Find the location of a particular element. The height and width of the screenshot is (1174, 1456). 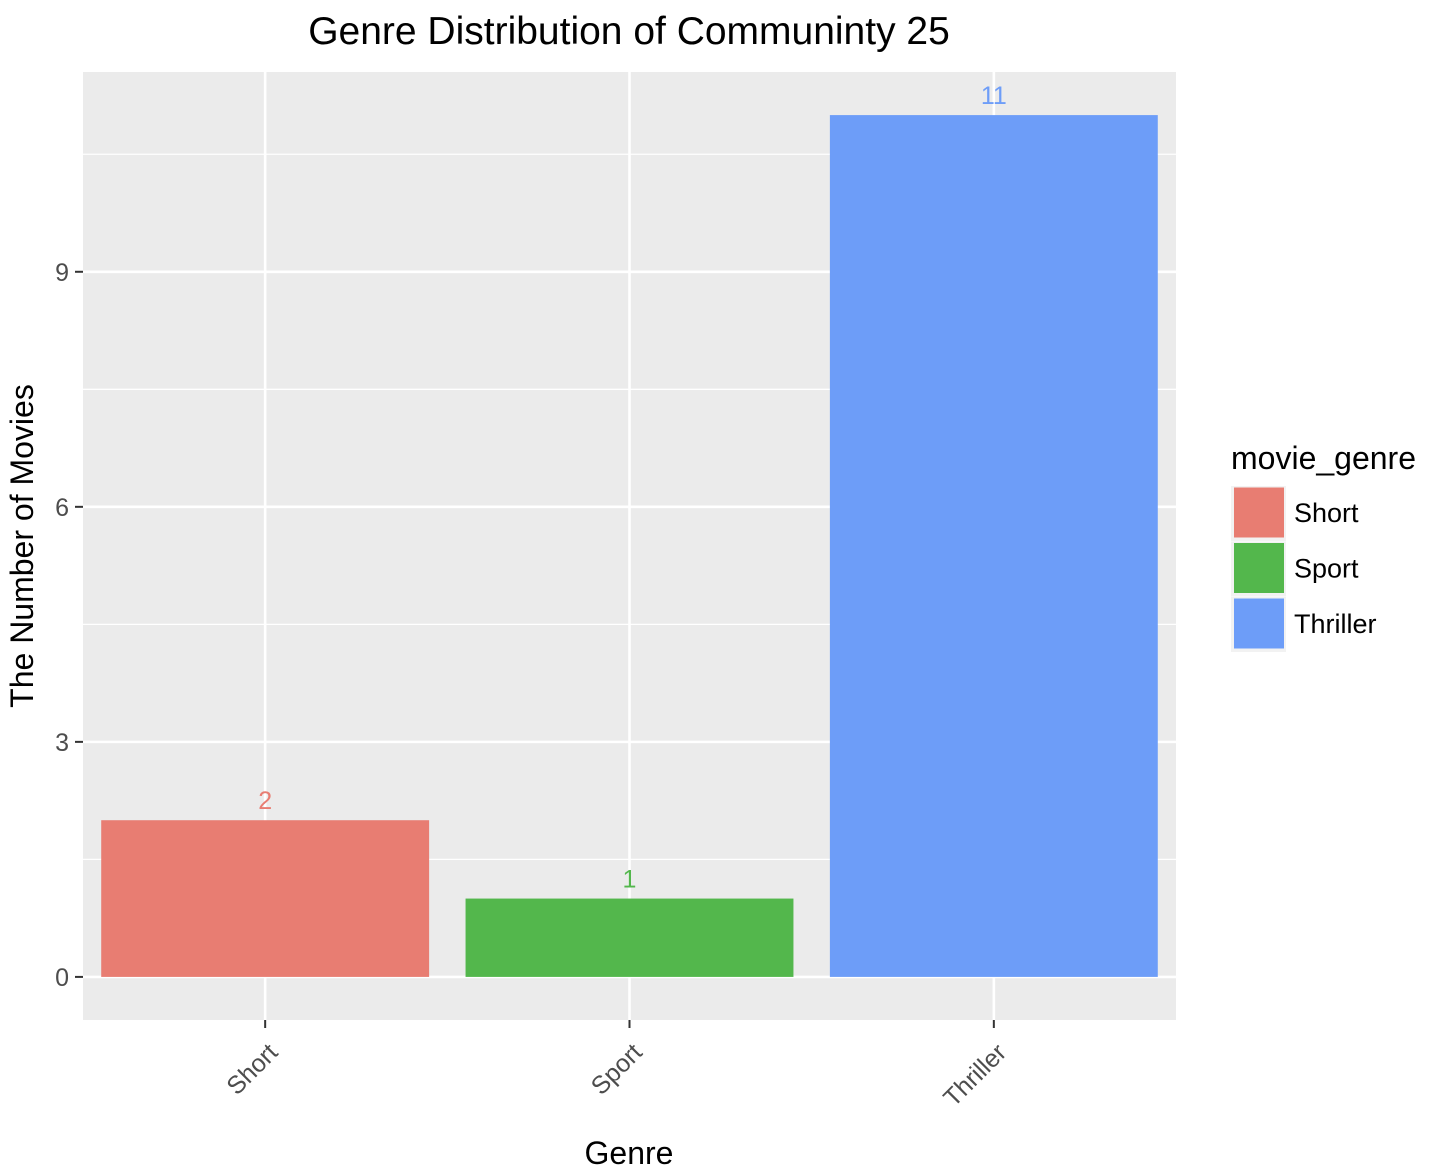

x-axis: Short Sport Thriller is located at coordinates (616, 1066).